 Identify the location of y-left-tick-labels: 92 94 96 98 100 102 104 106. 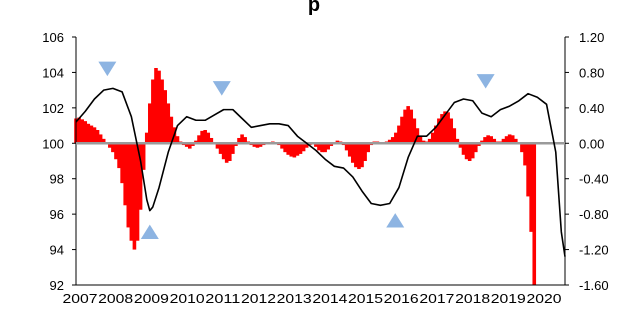
(53, 161).